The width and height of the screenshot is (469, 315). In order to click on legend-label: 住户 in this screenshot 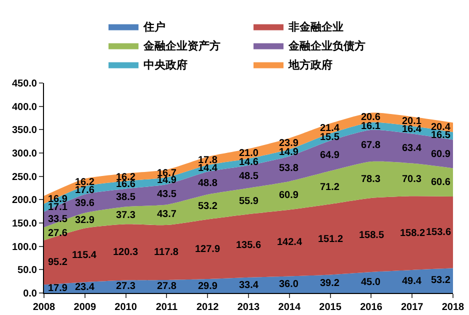, I will do `click(154, 27)`.